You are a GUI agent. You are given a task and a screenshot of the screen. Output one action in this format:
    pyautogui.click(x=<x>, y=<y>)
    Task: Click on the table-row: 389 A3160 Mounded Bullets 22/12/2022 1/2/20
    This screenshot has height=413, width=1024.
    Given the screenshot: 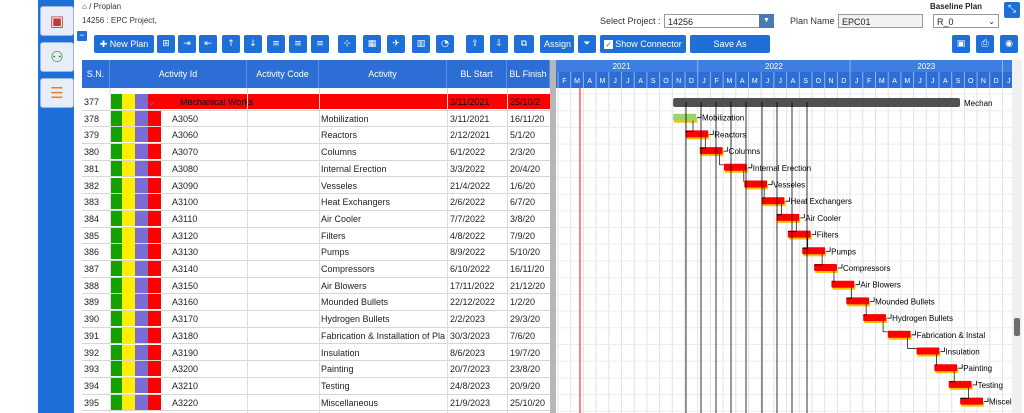 What is the action you would take?
    pyautogui.click(x=316, y=303)
    